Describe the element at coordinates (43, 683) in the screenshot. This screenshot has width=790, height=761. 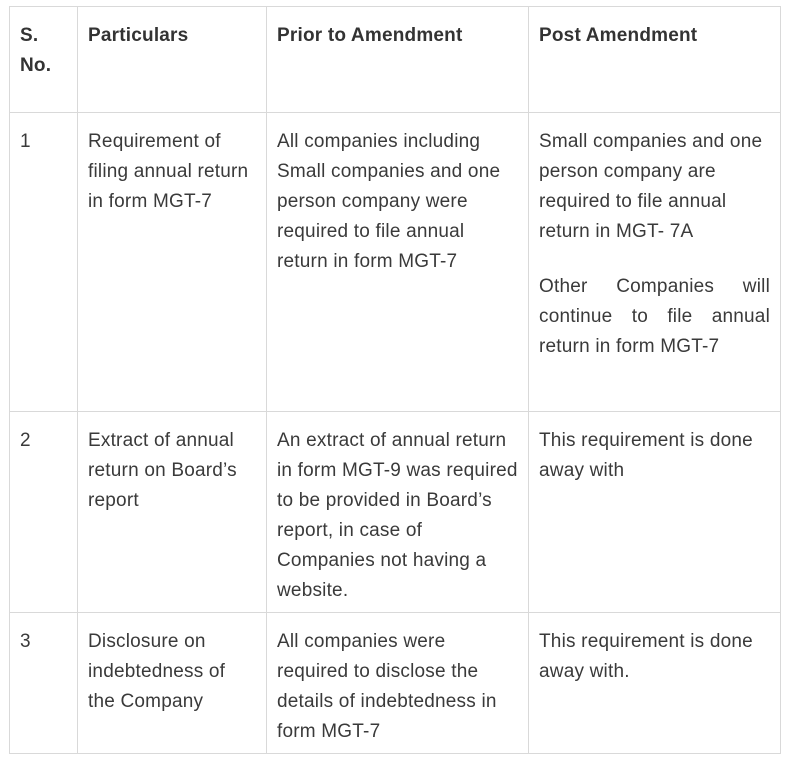
I see `cell-sno: 3` at that location.